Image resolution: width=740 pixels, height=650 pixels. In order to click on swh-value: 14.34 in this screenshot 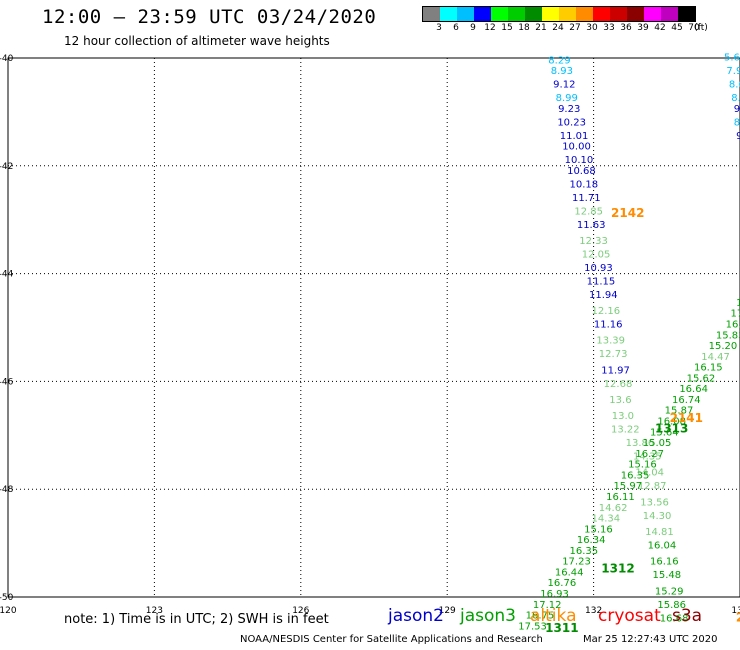, I will do `click(605, 519)`.